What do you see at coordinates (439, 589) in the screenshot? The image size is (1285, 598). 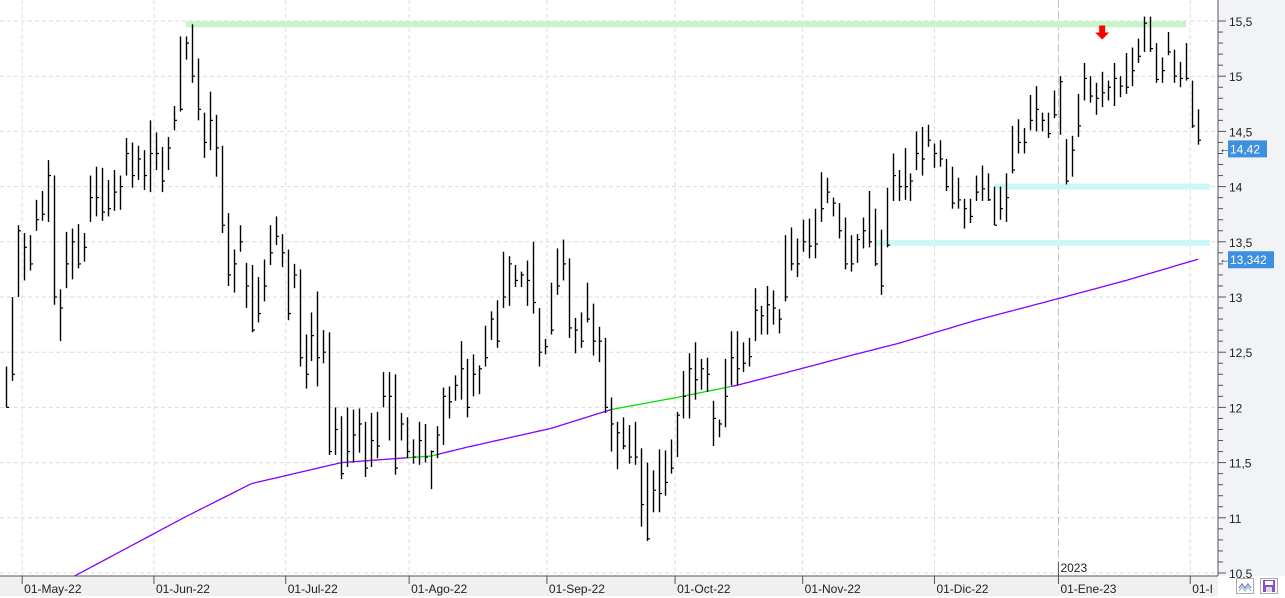 I see `x-tick-label: 01-Ago-22` at bounding box center [439, 589].